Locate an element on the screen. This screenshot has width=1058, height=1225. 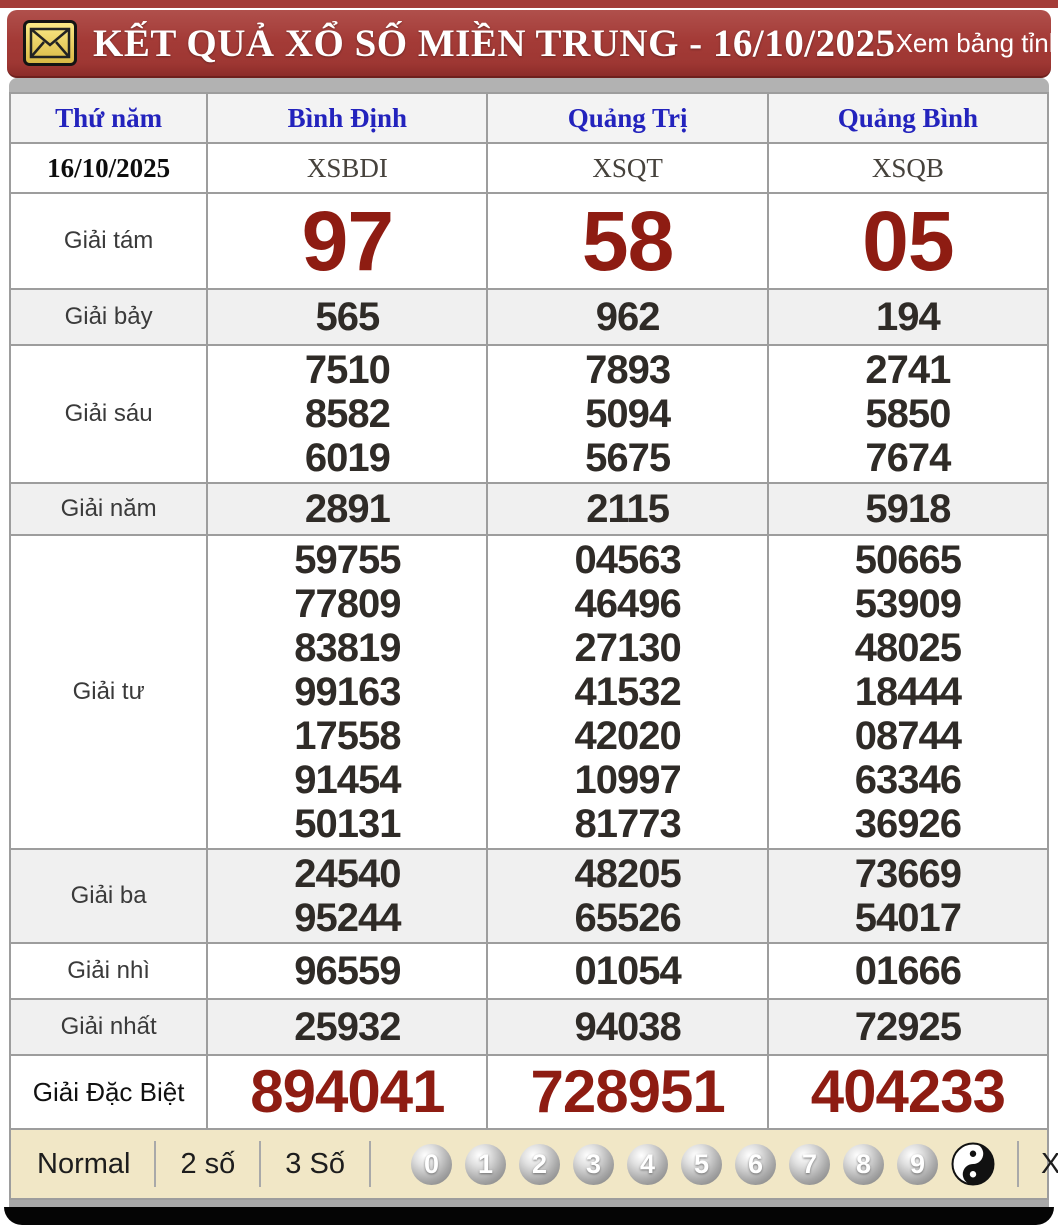
prize-value-list: 04563 46496 27130 41532 42020 10997 81773 is located at coordinates (627, 692).